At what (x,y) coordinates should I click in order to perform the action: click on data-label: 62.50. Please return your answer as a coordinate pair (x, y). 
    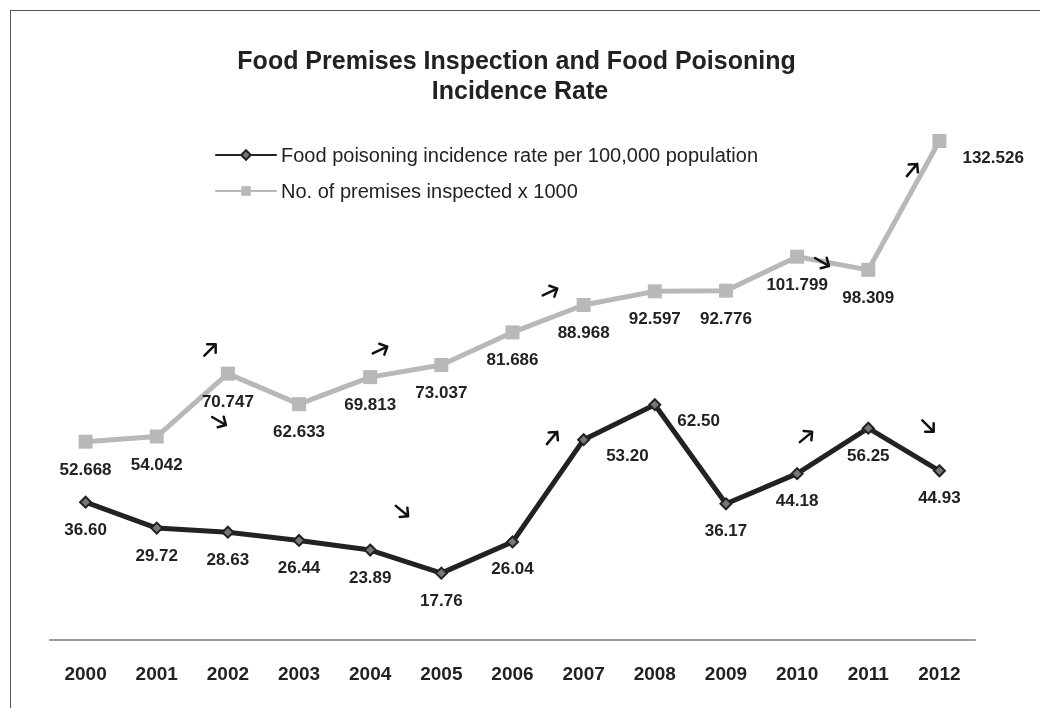
    Looking at the image, I should click on (698, 421).